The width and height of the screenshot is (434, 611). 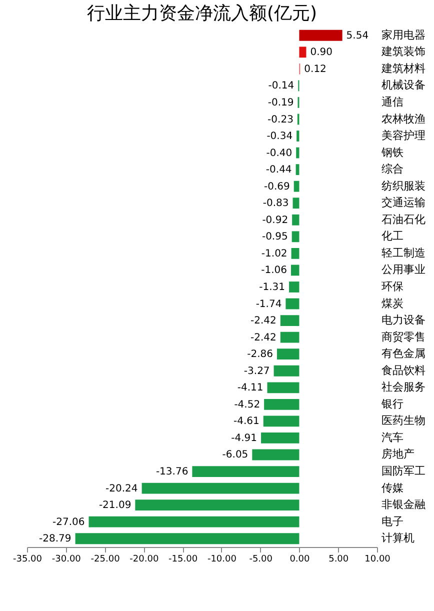 What do you see at coordinates (281, 102) in the screenshot?
I see `data-label: -0.19` at bounding box center [281, 102].